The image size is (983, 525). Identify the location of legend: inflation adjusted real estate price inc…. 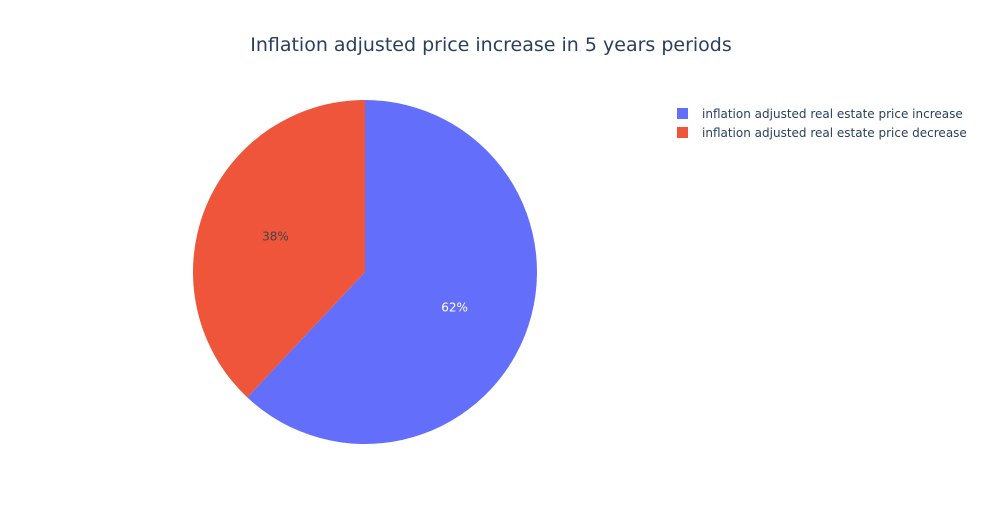
(822, 123).